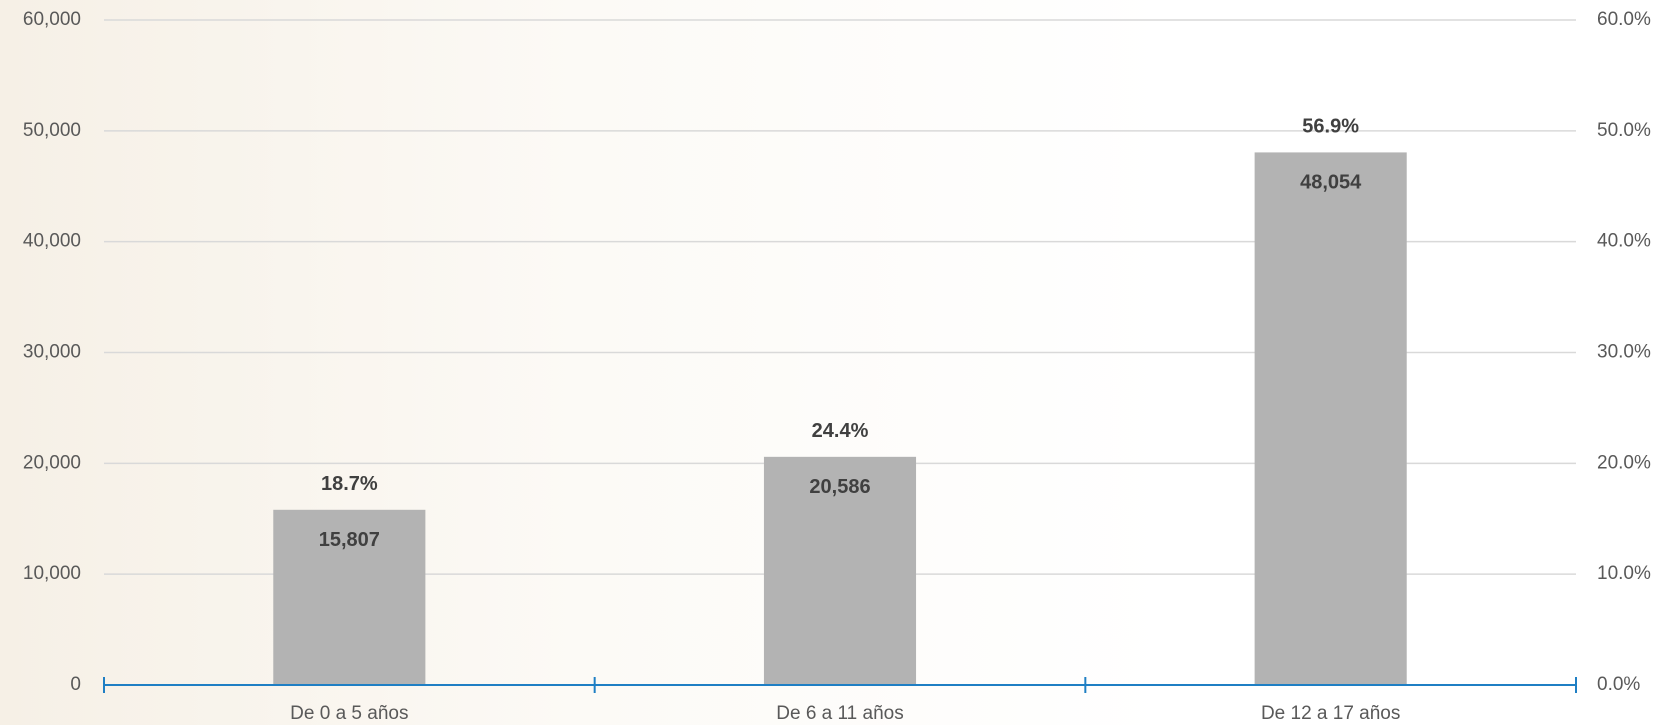 The width and height of the screenshot is (1665, 725). What do you see at coordinates (1624, 241) in the screenshot?
I see `y2-tick-label: 40.0%` at bounding box center [1624, 241].